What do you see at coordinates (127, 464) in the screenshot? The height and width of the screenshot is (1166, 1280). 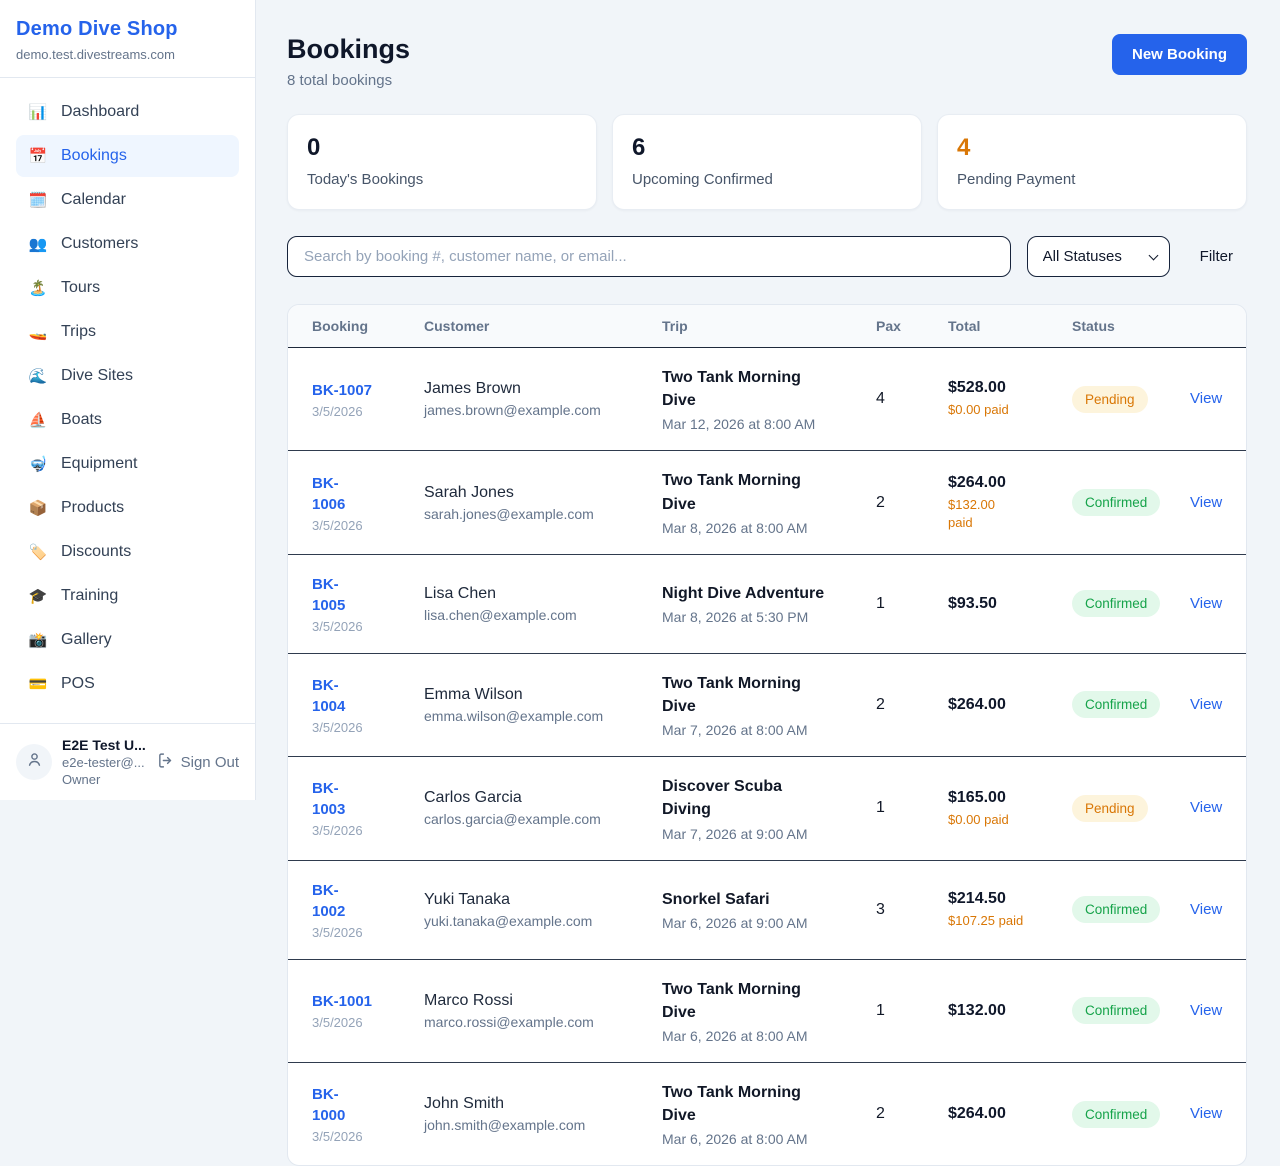 I see `sidebar-nav-item: 🤿 Equipment` at bounding box center [127, 464].